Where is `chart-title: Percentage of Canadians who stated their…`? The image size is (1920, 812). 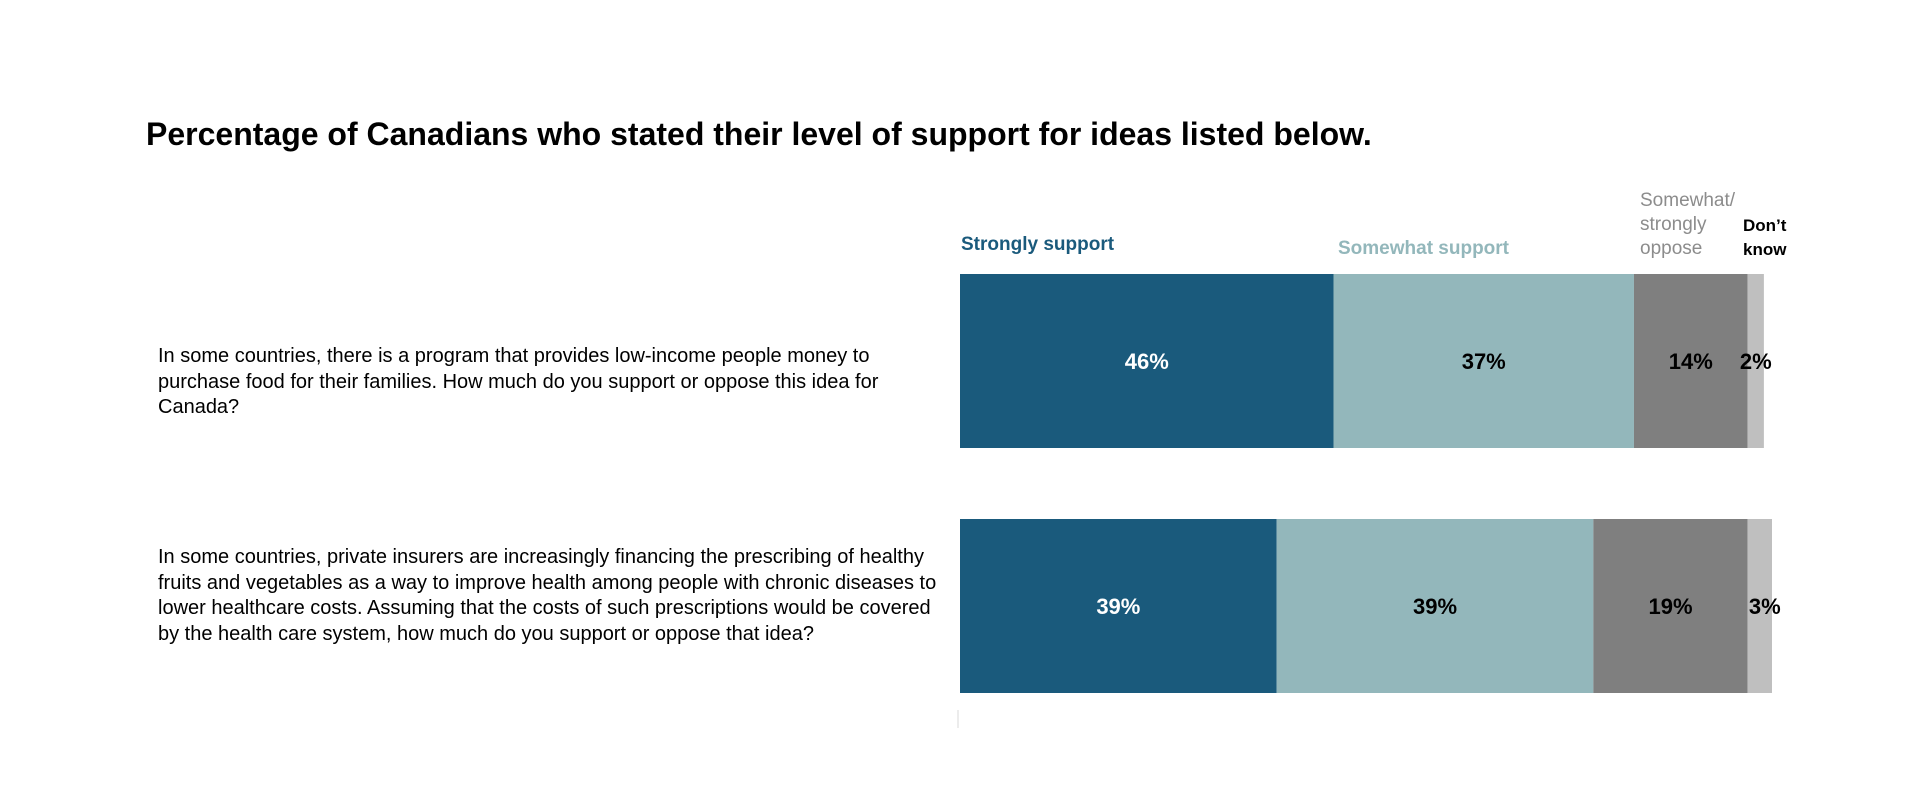
chart-title: Percentage of Canadians who stated their… is located at coordinates (759, 134).